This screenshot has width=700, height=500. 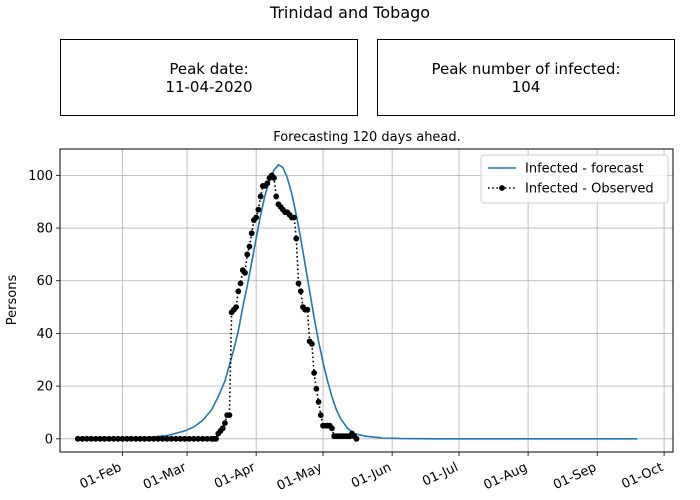 What do you see at coordinates (371, 475) in the screenshot?
I see `x-tick-label: 01-Jun` at bounding box center [371, 475].